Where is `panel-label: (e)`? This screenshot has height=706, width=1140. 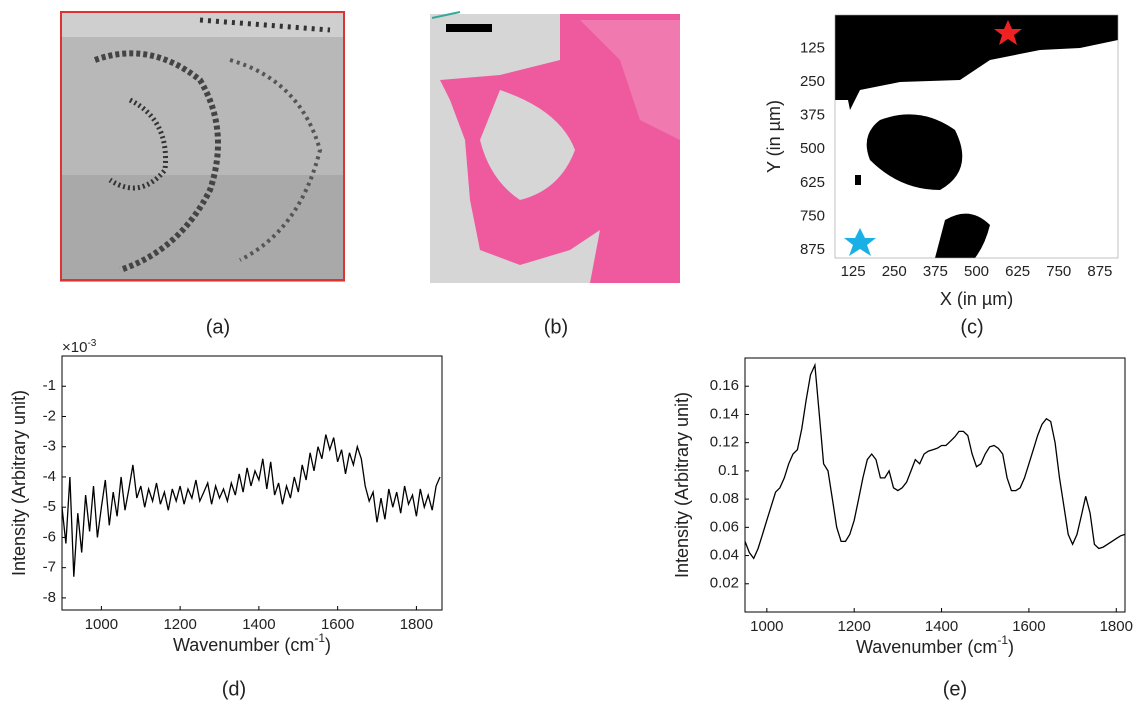
panel-label: (e) is located at coordinates (955, 689).